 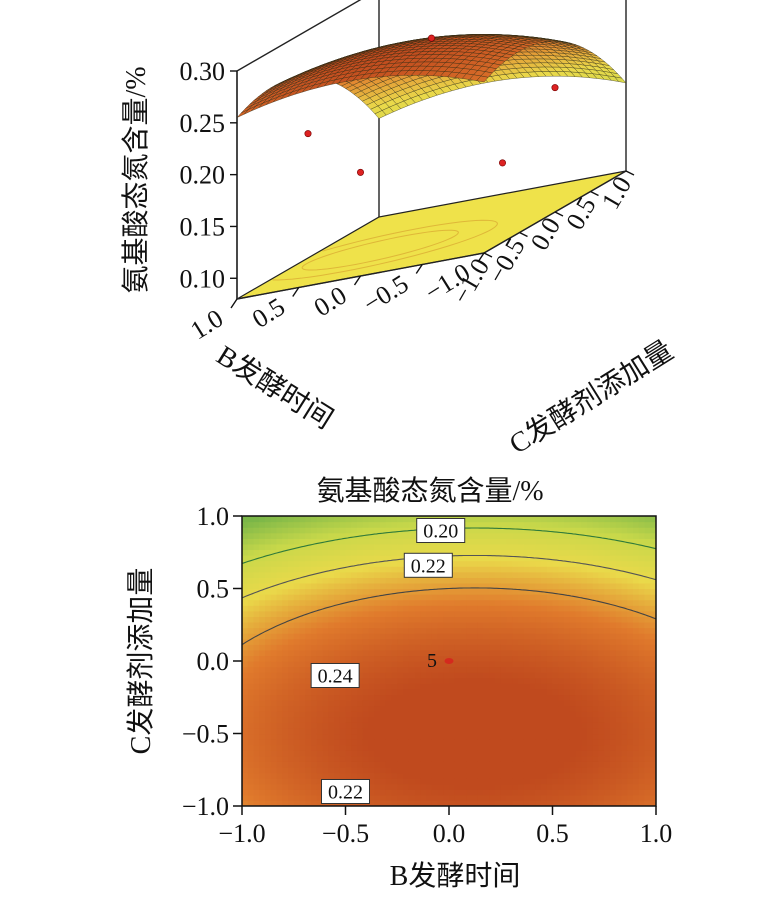 What do you see at coordinates (345, 791) in the screenshot?
I see `contour-label: 0.22` at bounding box center [345, 791].